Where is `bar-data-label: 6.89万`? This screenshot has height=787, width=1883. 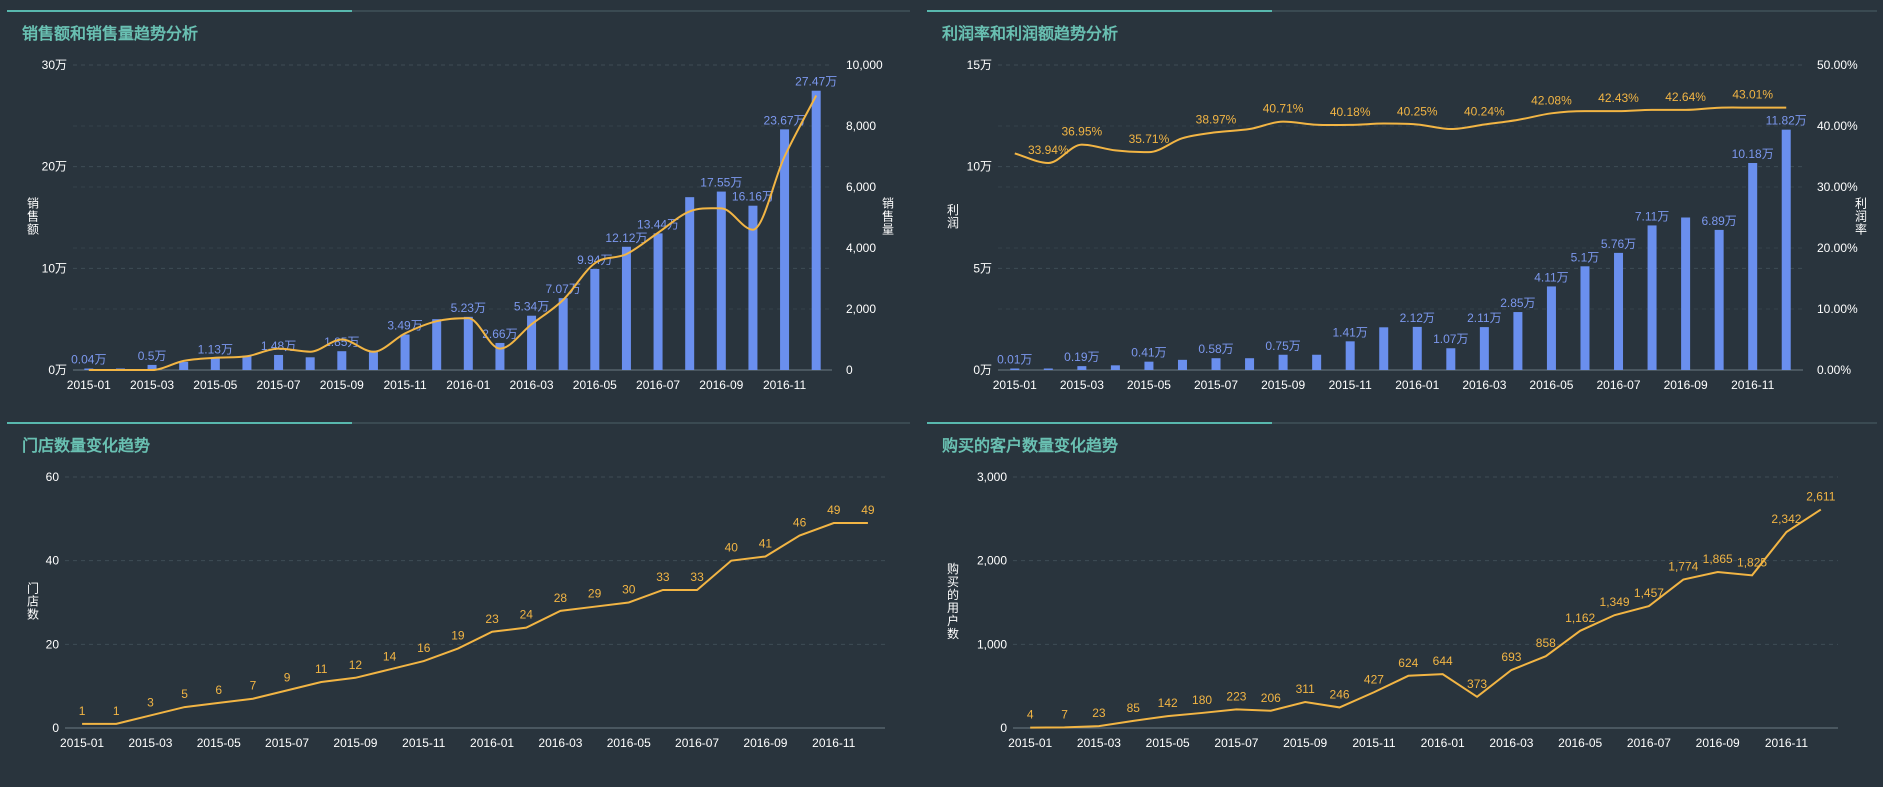
bar-data-label: 6.89万 is located at coordinates (1718, 221).